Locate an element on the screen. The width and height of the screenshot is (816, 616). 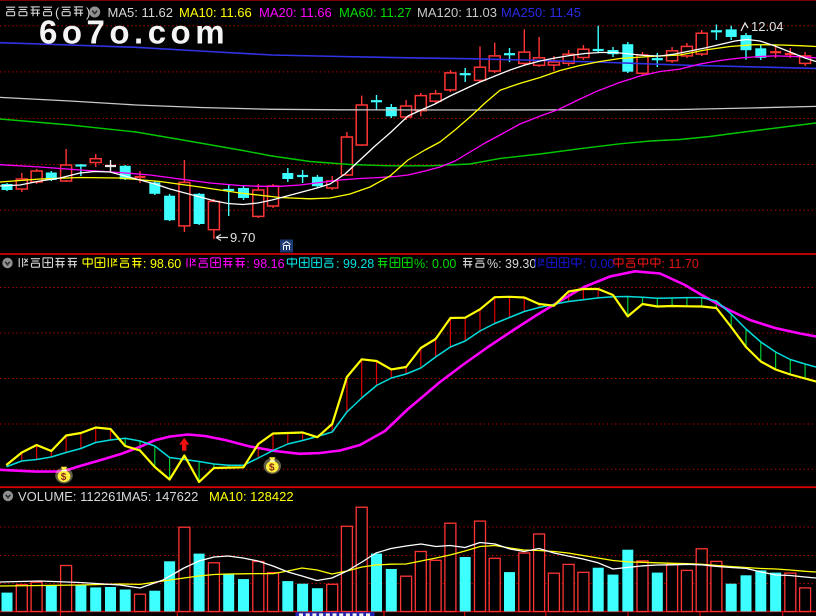
svg-text:: 98.16: : 98.16 is located at coordinates (265, 264).